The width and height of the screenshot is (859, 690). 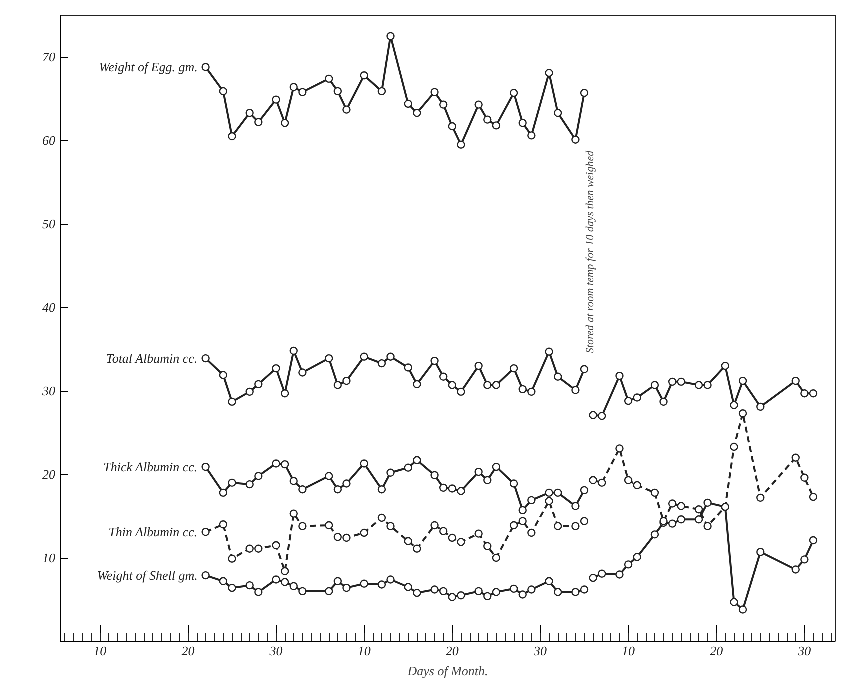 I want to click on y-tick-label: 60, so click(x=49, y=140).